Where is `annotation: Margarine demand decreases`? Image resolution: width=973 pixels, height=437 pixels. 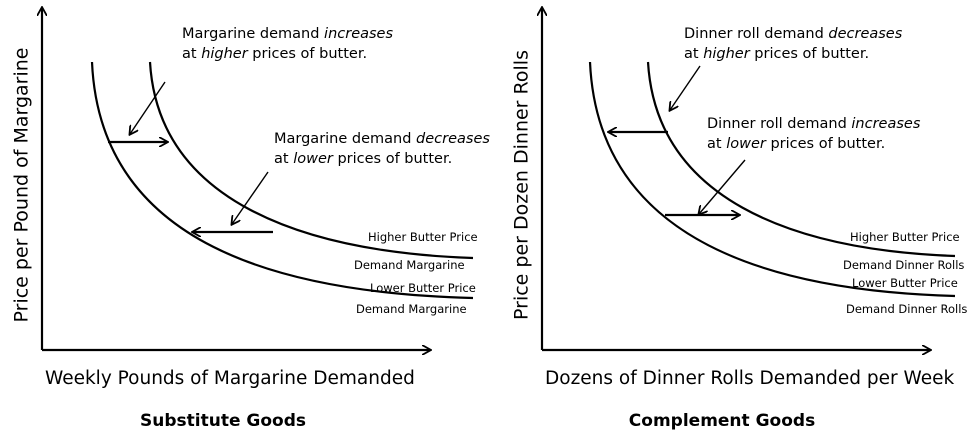 annotation: Margarine demand decreases is located at coordinates (382, 139).